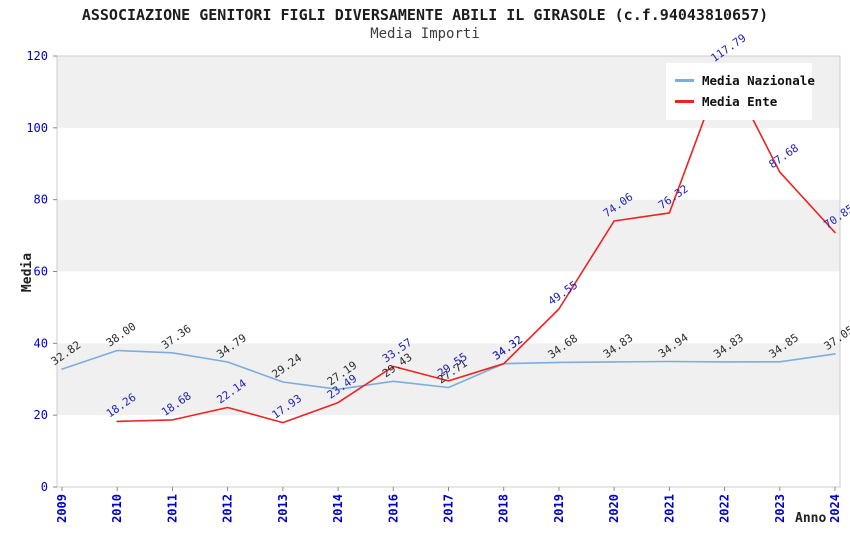  What do you see at coordinates (37, 56) in the screenshot?
I see `y-tick-label: 120` at bounding box center [37, 56].